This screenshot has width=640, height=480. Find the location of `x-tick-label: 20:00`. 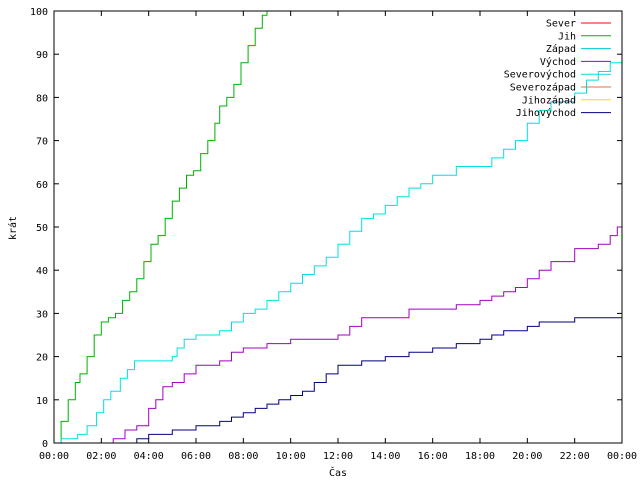

x-tick-label: 20:00 is located at coordinates (527, 456).